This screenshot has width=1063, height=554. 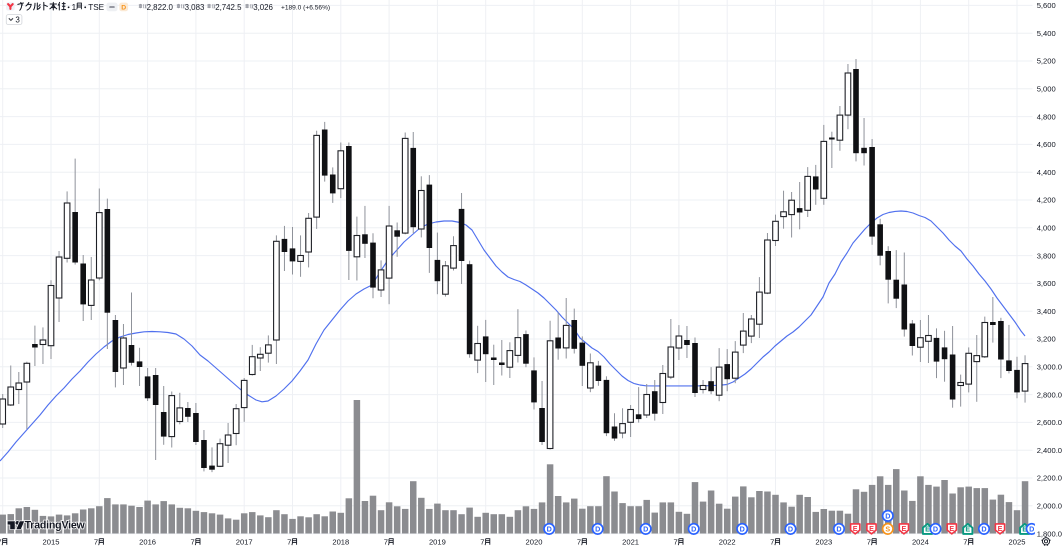 What do you see at coordinates (1046, 5) in the screenshot?
I see `svg-text: 5,600` at bounding box center [1046, 5].